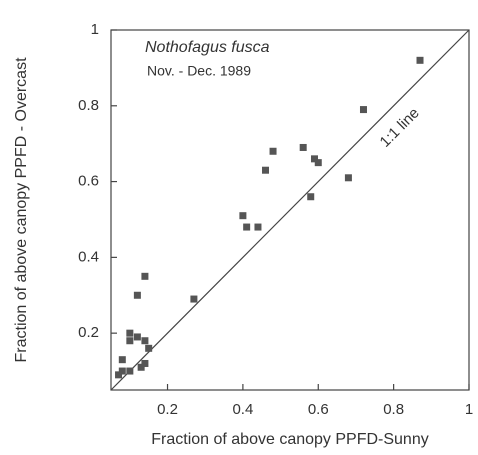 Image resolution: width=478 pixels, height=455 pixels. Describe the element at coordinates (88, 256) in the screenshot. I see `y-tick-label: 0.4` at that location.